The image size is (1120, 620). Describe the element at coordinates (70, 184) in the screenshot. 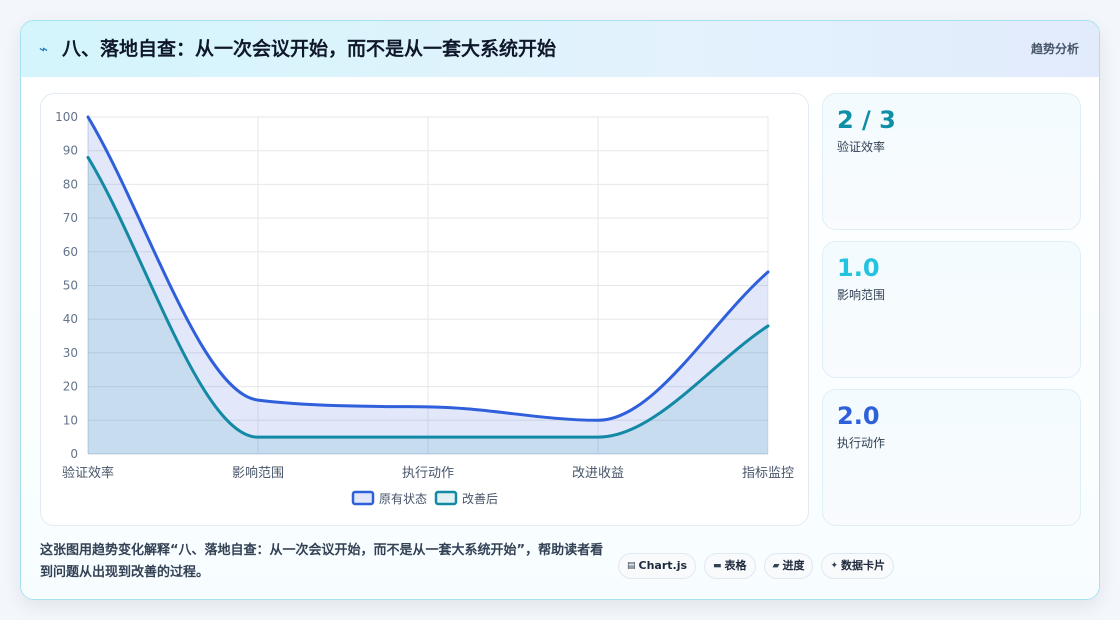

I see `y-tick-label: 80` at that location.